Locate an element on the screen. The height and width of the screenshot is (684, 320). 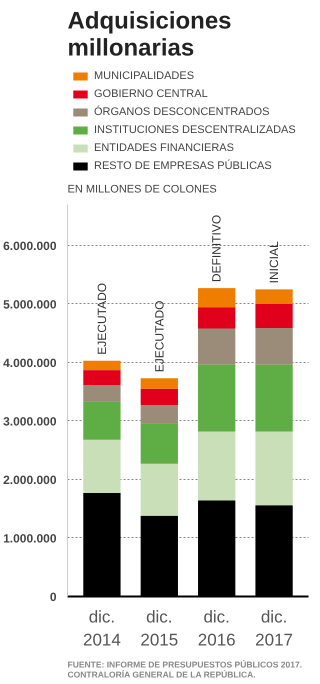
chart-title: Adquisiciones millonarias is located at coordinates (150, 35).